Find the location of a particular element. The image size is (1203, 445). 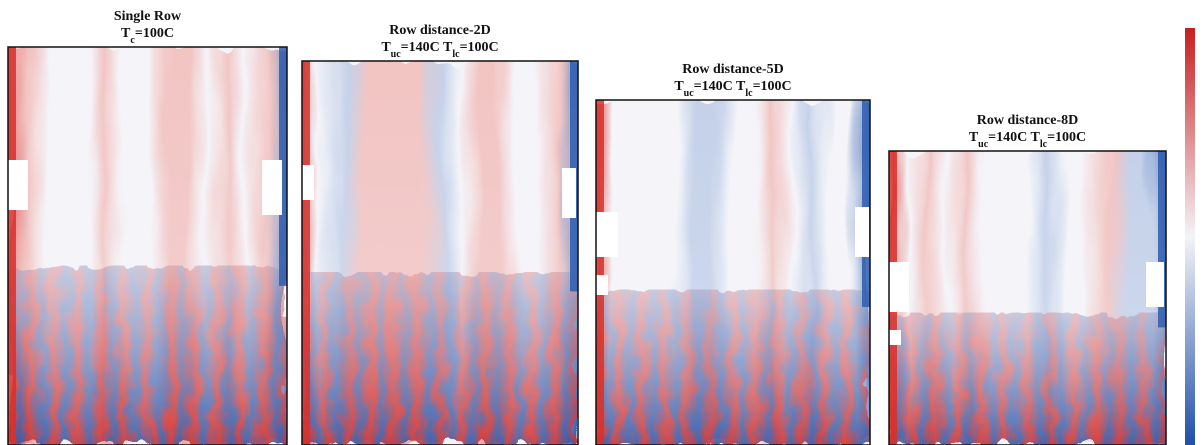

subscript: c is located at coordinates (132, 40).